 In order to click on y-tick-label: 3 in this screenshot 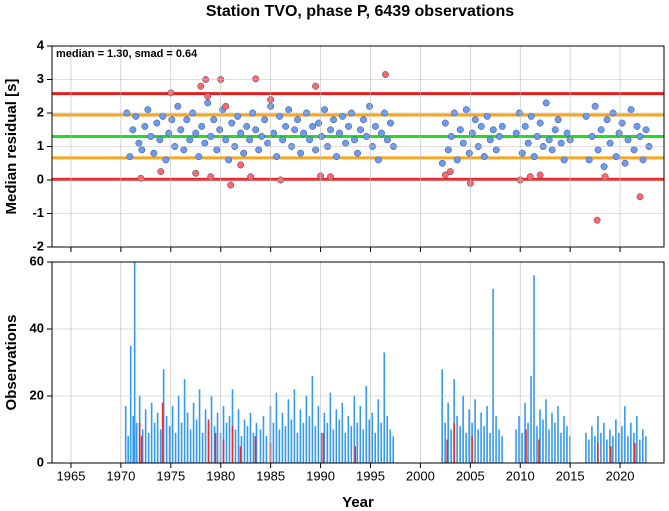, I will do `click(40, 78)`.